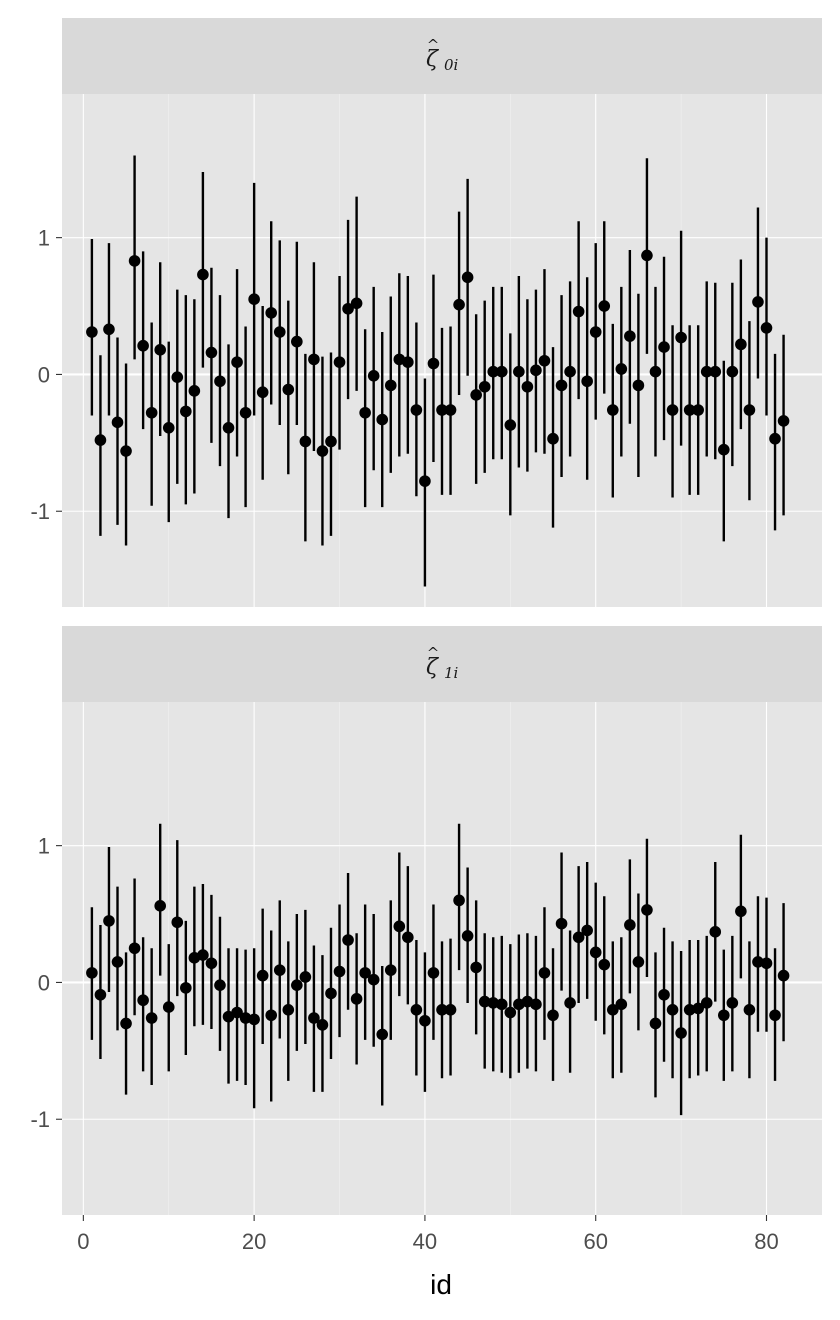  I want to click on x-axis: 0 20 40 60 80, so click(428, 1234).